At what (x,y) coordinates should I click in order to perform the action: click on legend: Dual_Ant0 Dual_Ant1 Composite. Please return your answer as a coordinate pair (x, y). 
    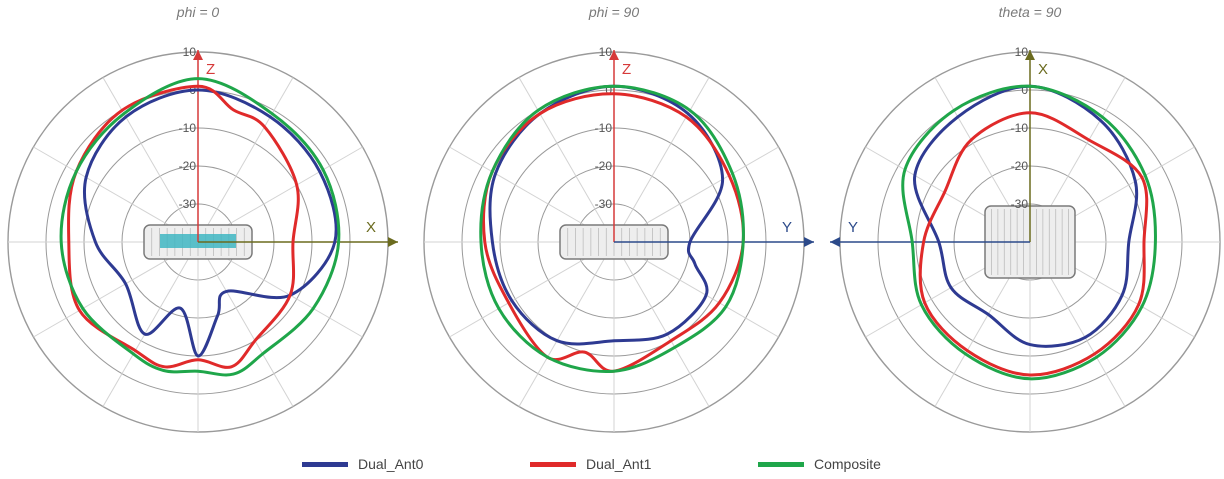
    Looking at the image, I should click on (612, 464).